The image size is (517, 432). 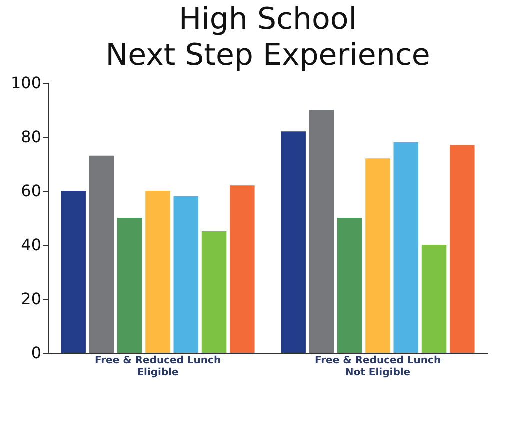 What do you see at coordinates (26, 83) in the screenshot?
I see `y-tick-label: 100` at bounding box center [26, 83].